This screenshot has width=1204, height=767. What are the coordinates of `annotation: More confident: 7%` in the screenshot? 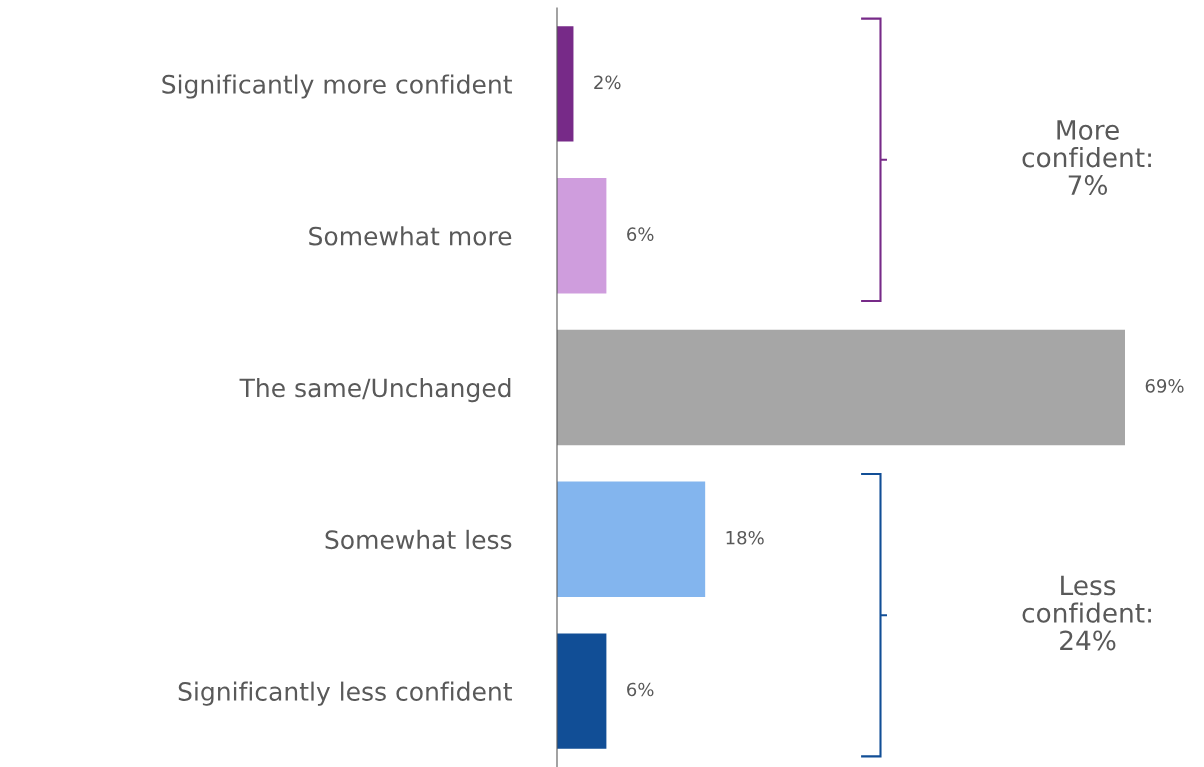 It's located at (1086, 157).